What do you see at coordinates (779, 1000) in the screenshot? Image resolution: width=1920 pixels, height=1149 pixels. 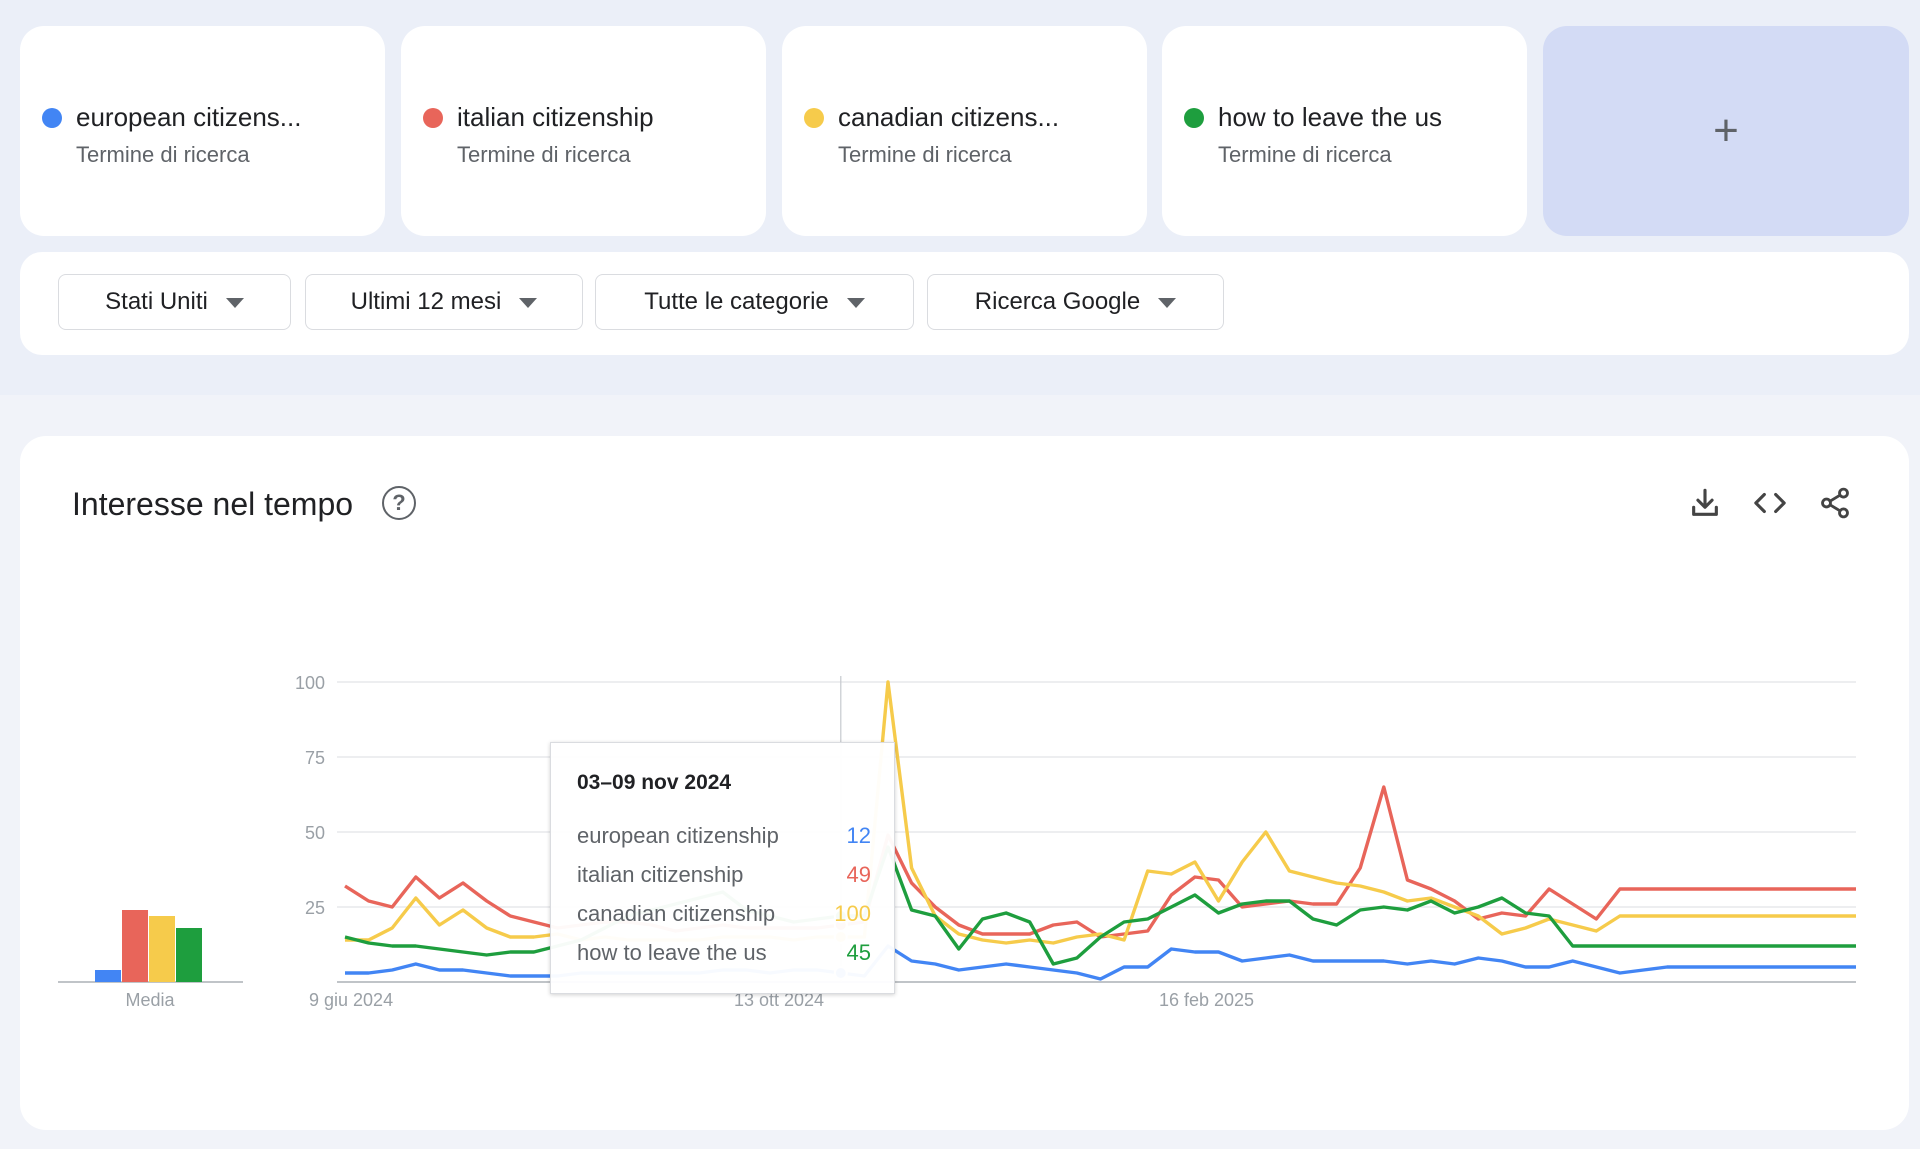 I see `x-tick-label: 13 ott 2024` at bounding box center [779, 1000].